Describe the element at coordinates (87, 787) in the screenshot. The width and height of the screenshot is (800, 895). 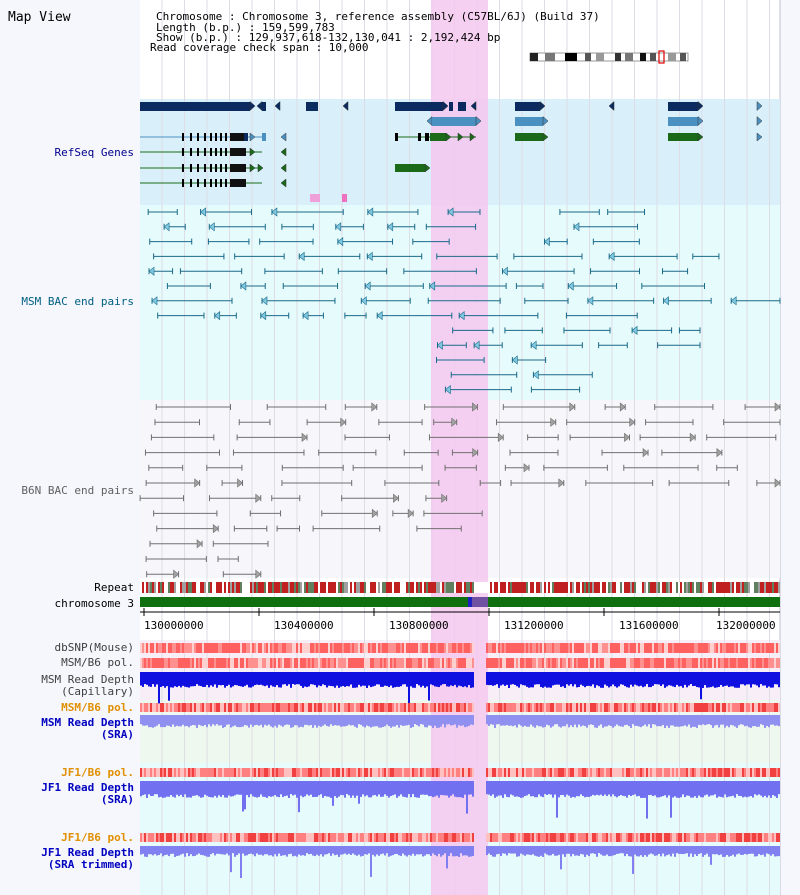
I see `track-label-jf1-read-sra: JF1 Read Depth` at that location.